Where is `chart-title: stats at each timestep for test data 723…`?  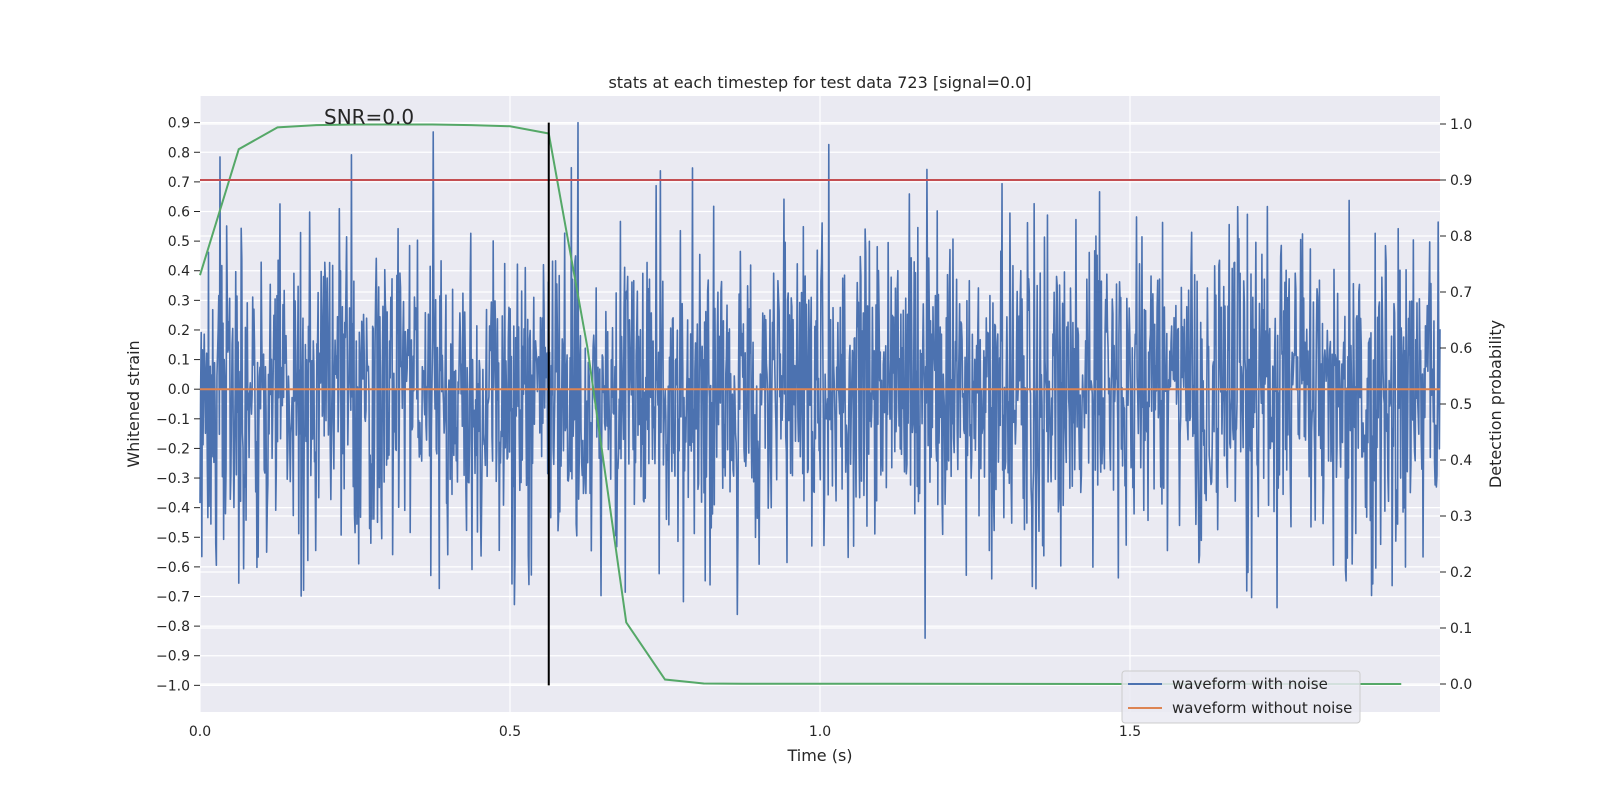 chart-title: stats at each timestep for test data 723… is located at coordinates (819, 82).